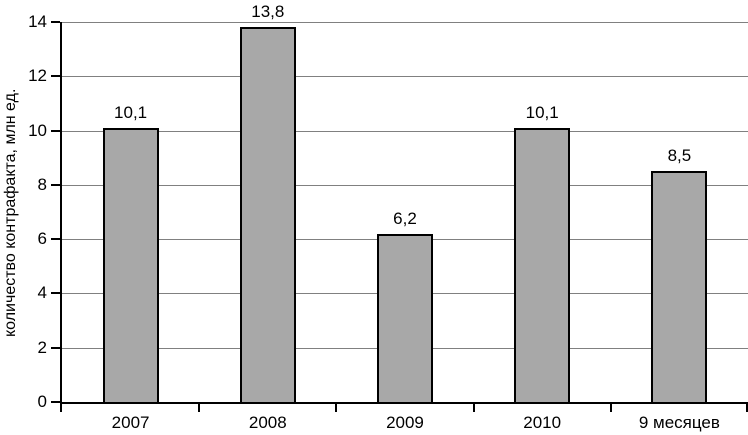 This screenshot has height=435, width=748. I want to click on bar-2009, so click(404, 317).